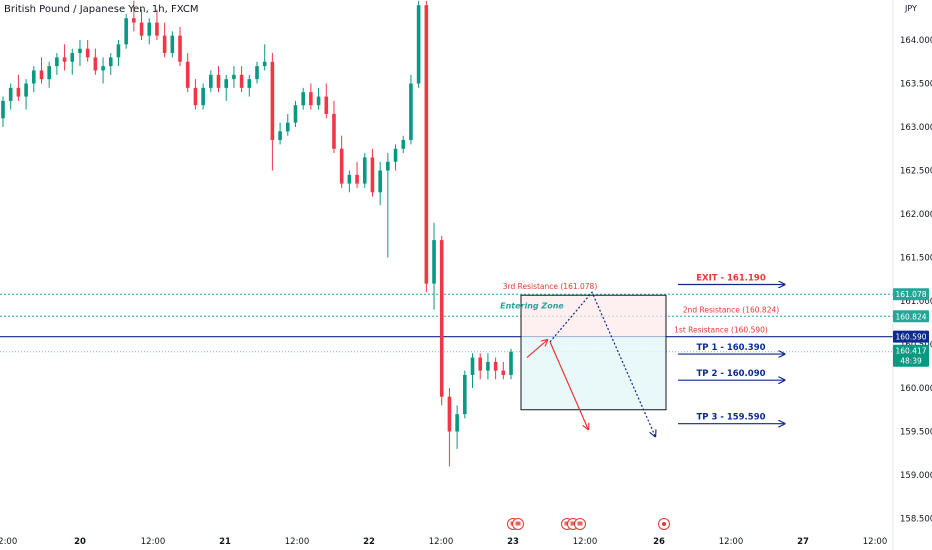 The image size is (932, 550). I want to click on price-tick-label: 160.000, so click(916, 389).